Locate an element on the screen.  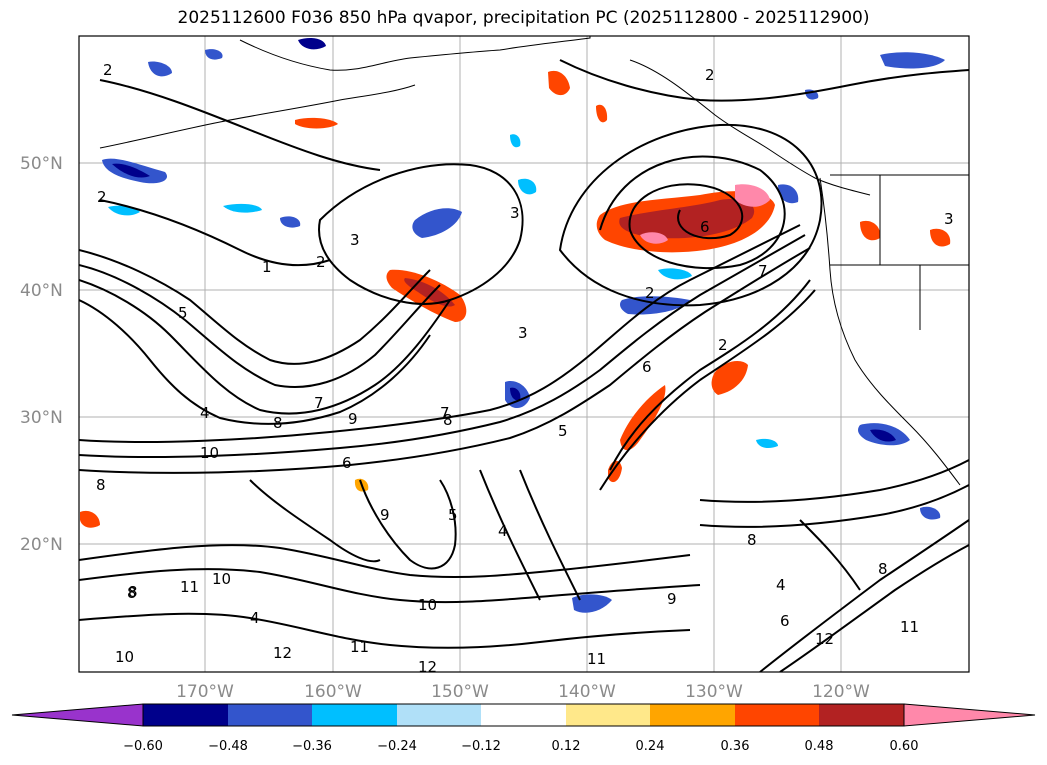
colorbar-frame is located at coordinates (523, 715).